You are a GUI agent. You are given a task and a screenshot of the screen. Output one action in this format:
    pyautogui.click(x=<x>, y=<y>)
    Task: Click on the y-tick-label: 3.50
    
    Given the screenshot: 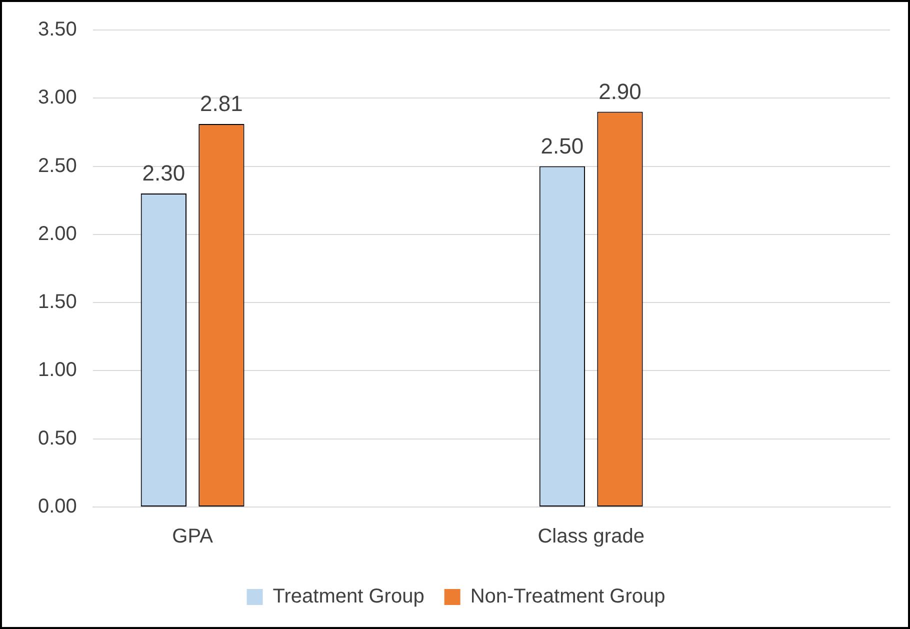 What is the action you would take?
    pyautogui.click(x=57, y=29)
    